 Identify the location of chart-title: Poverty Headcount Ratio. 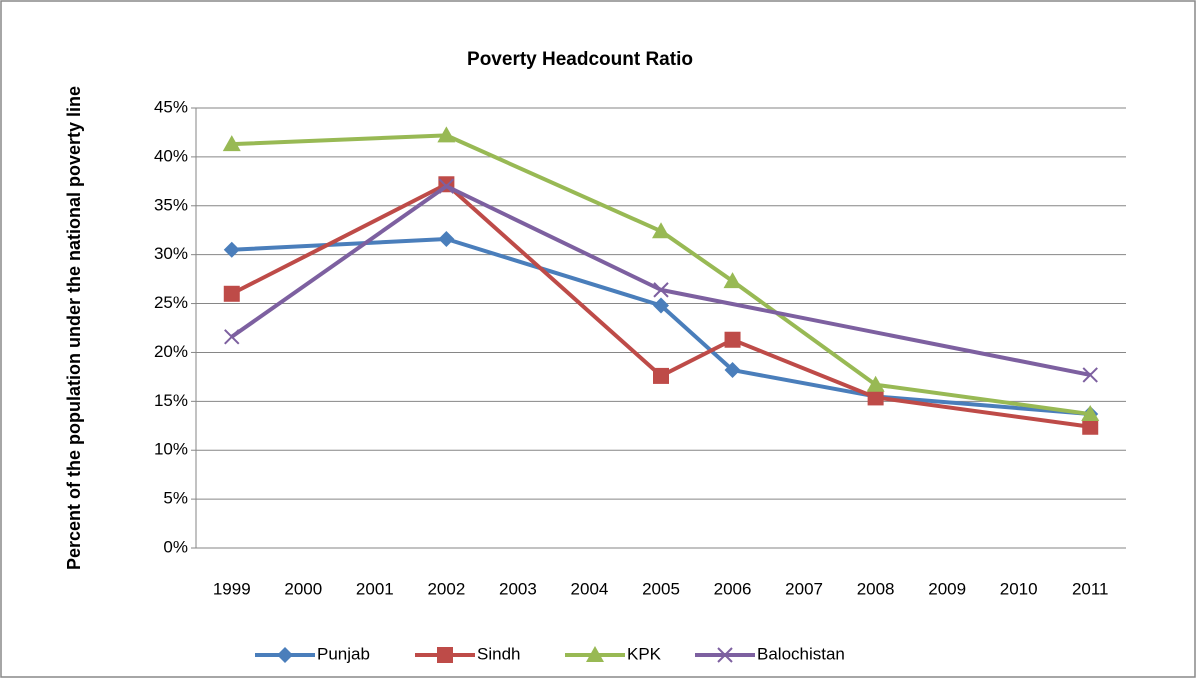
(580, 59).